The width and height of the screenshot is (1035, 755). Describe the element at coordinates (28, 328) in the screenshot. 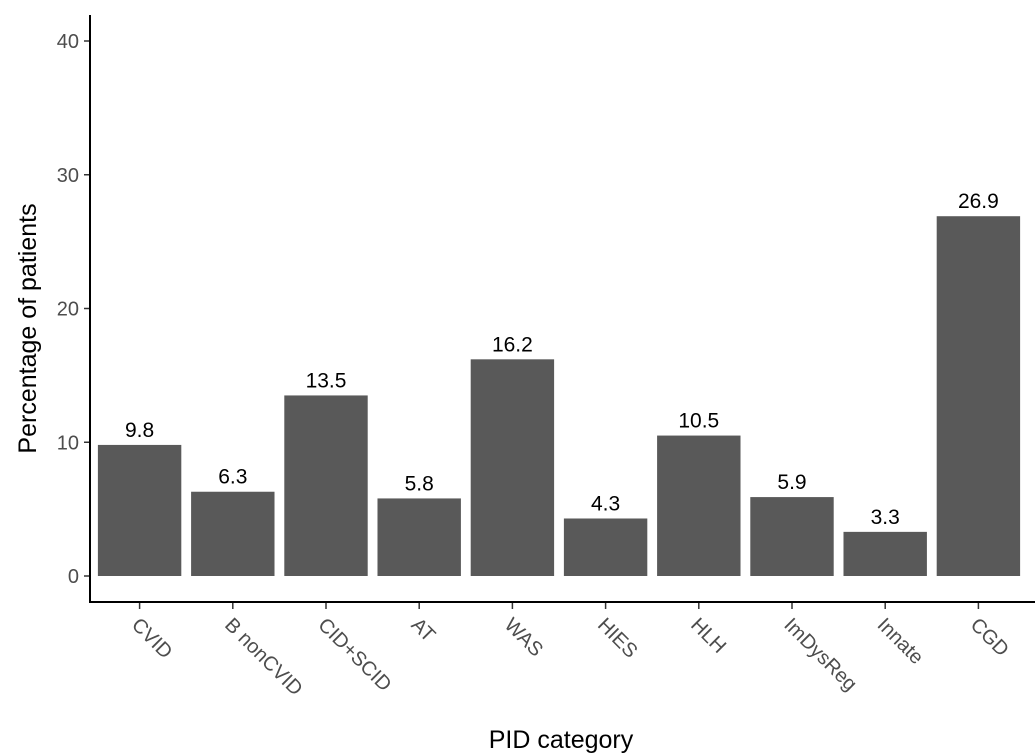

I see `y-axis-title: Percentage of patients` at that location.